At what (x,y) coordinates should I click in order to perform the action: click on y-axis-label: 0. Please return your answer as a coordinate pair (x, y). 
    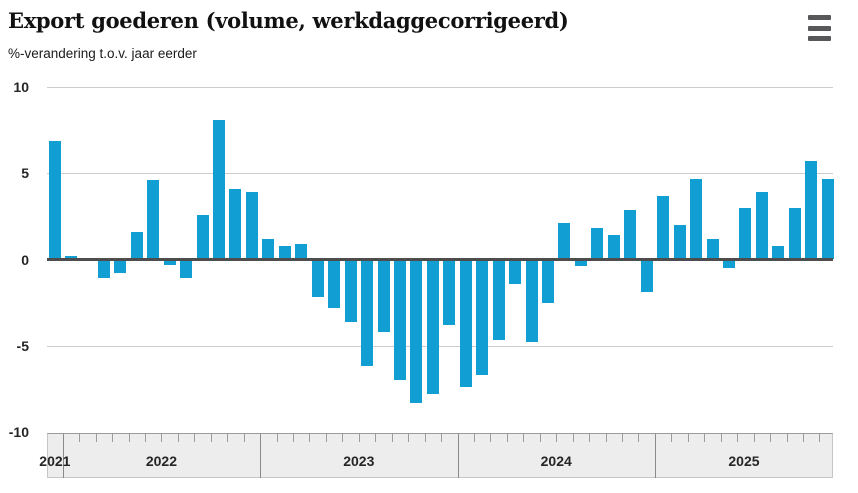
    Looking at the image, I should click on (25, 259).